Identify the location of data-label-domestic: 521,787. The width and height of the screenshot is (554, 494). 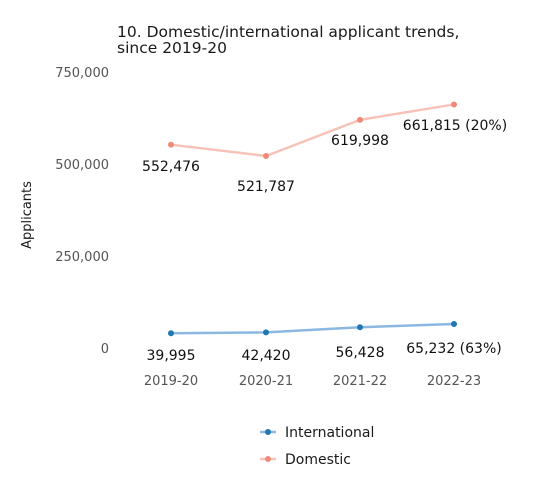
(266, 187).